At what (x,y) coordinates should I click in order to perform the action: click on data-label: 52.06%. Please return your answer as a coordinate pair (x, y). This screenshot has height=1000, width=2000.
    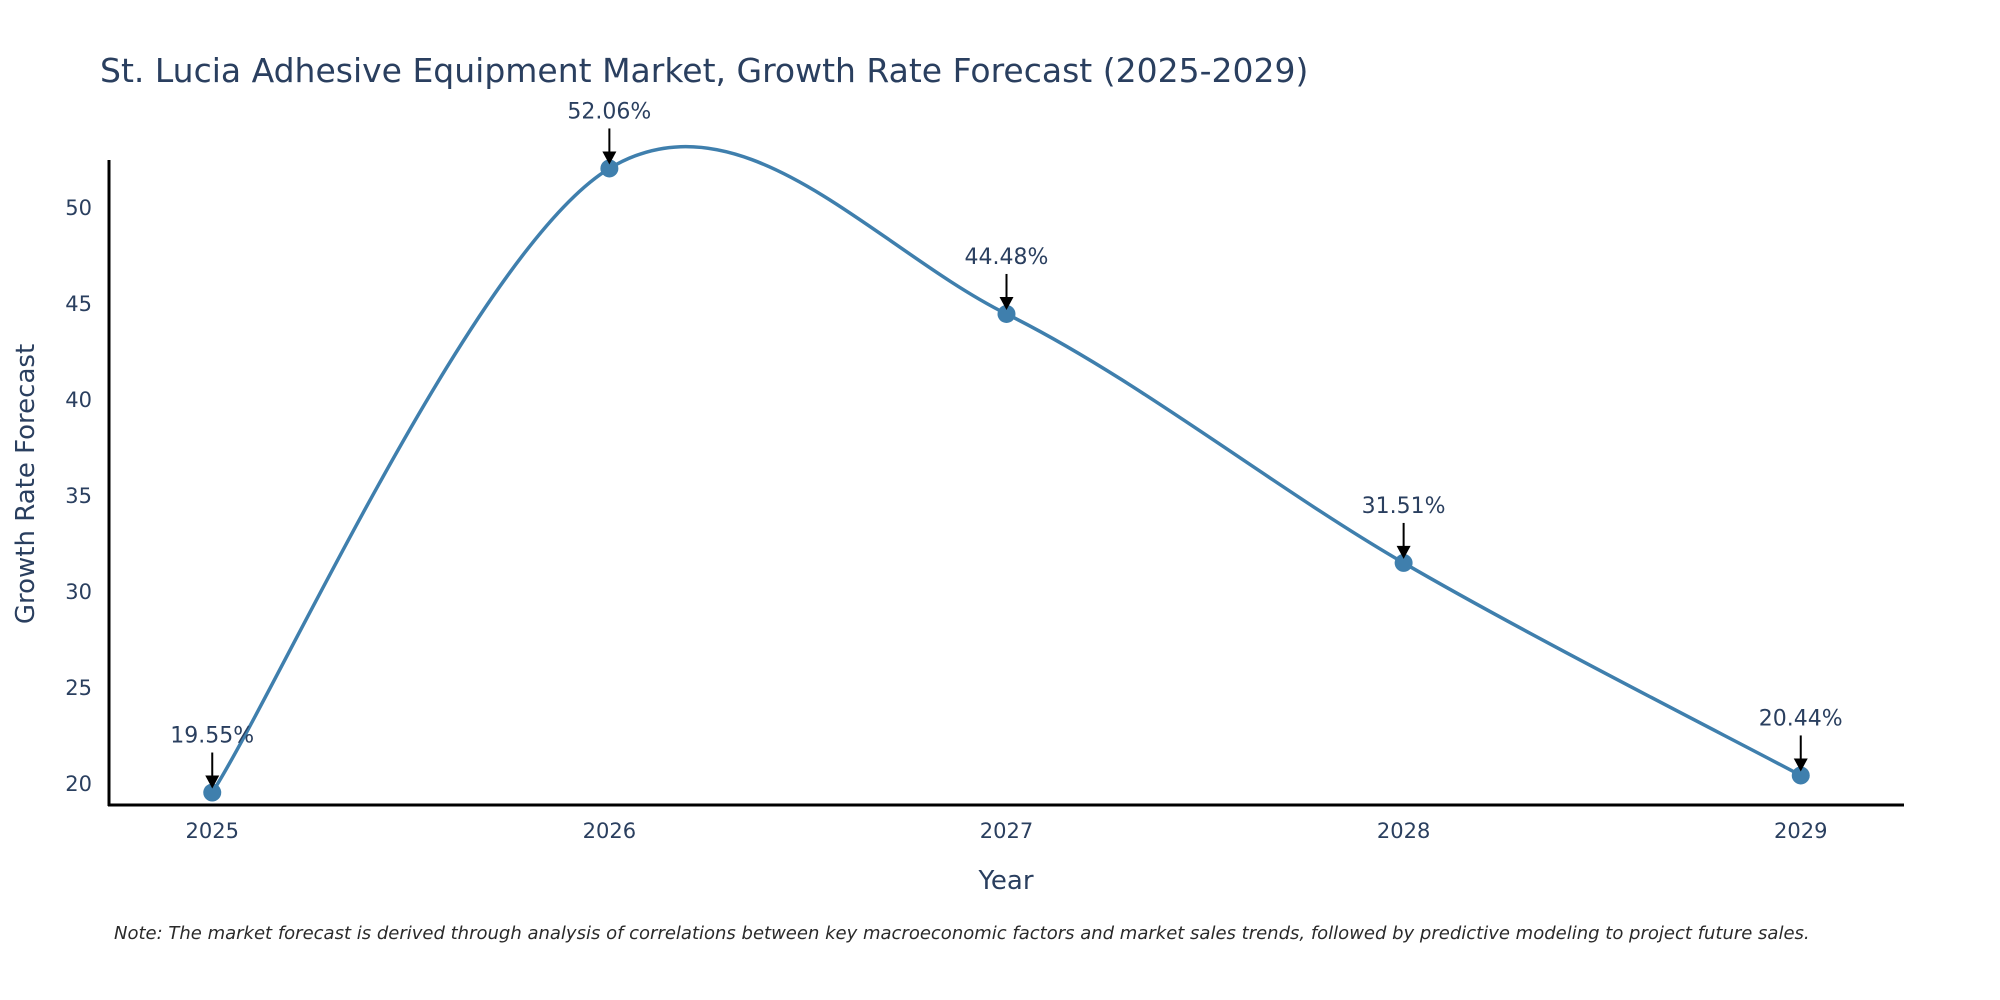
    Looking at the image, I should click on (609, 111).